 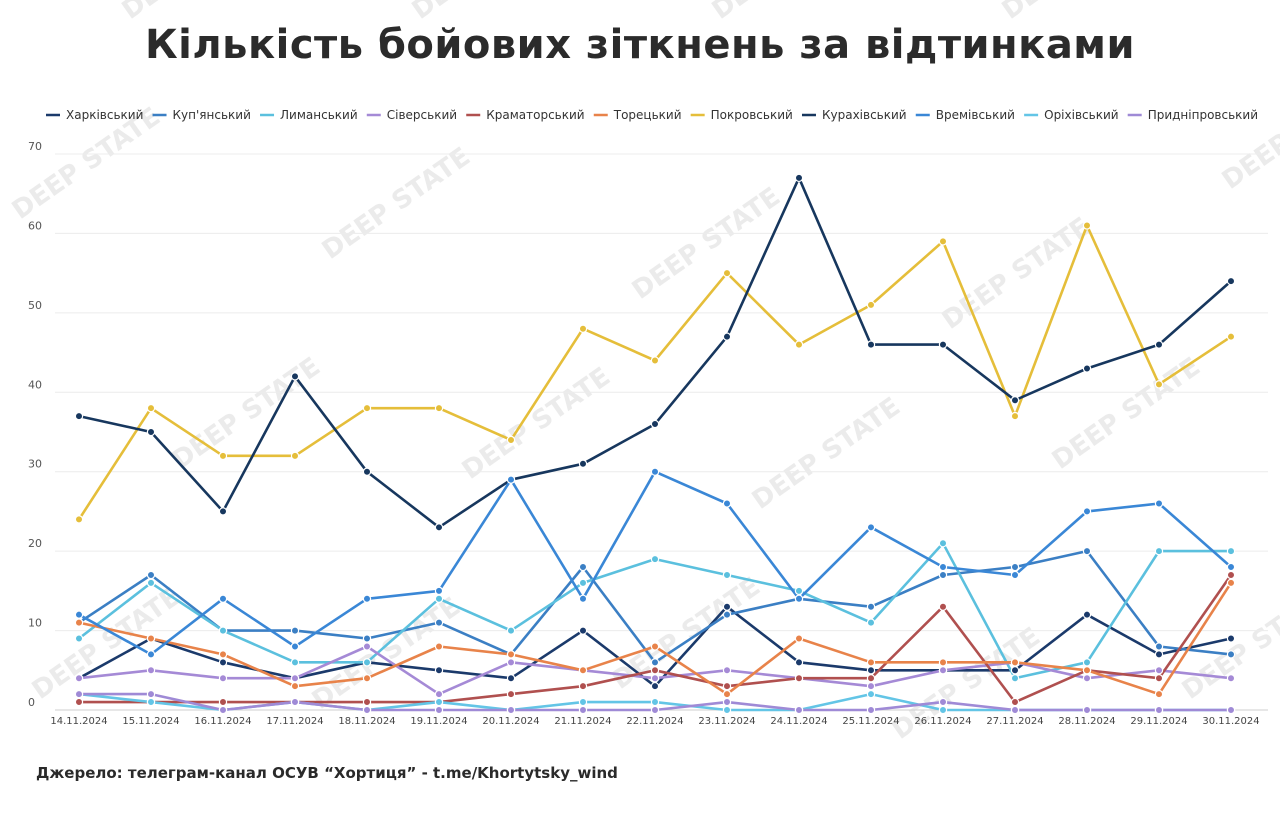 What do you see at coordinates (31, 702) in the screenshot?
I see `y-tick-label: 0` at bounding box center [31, 702].